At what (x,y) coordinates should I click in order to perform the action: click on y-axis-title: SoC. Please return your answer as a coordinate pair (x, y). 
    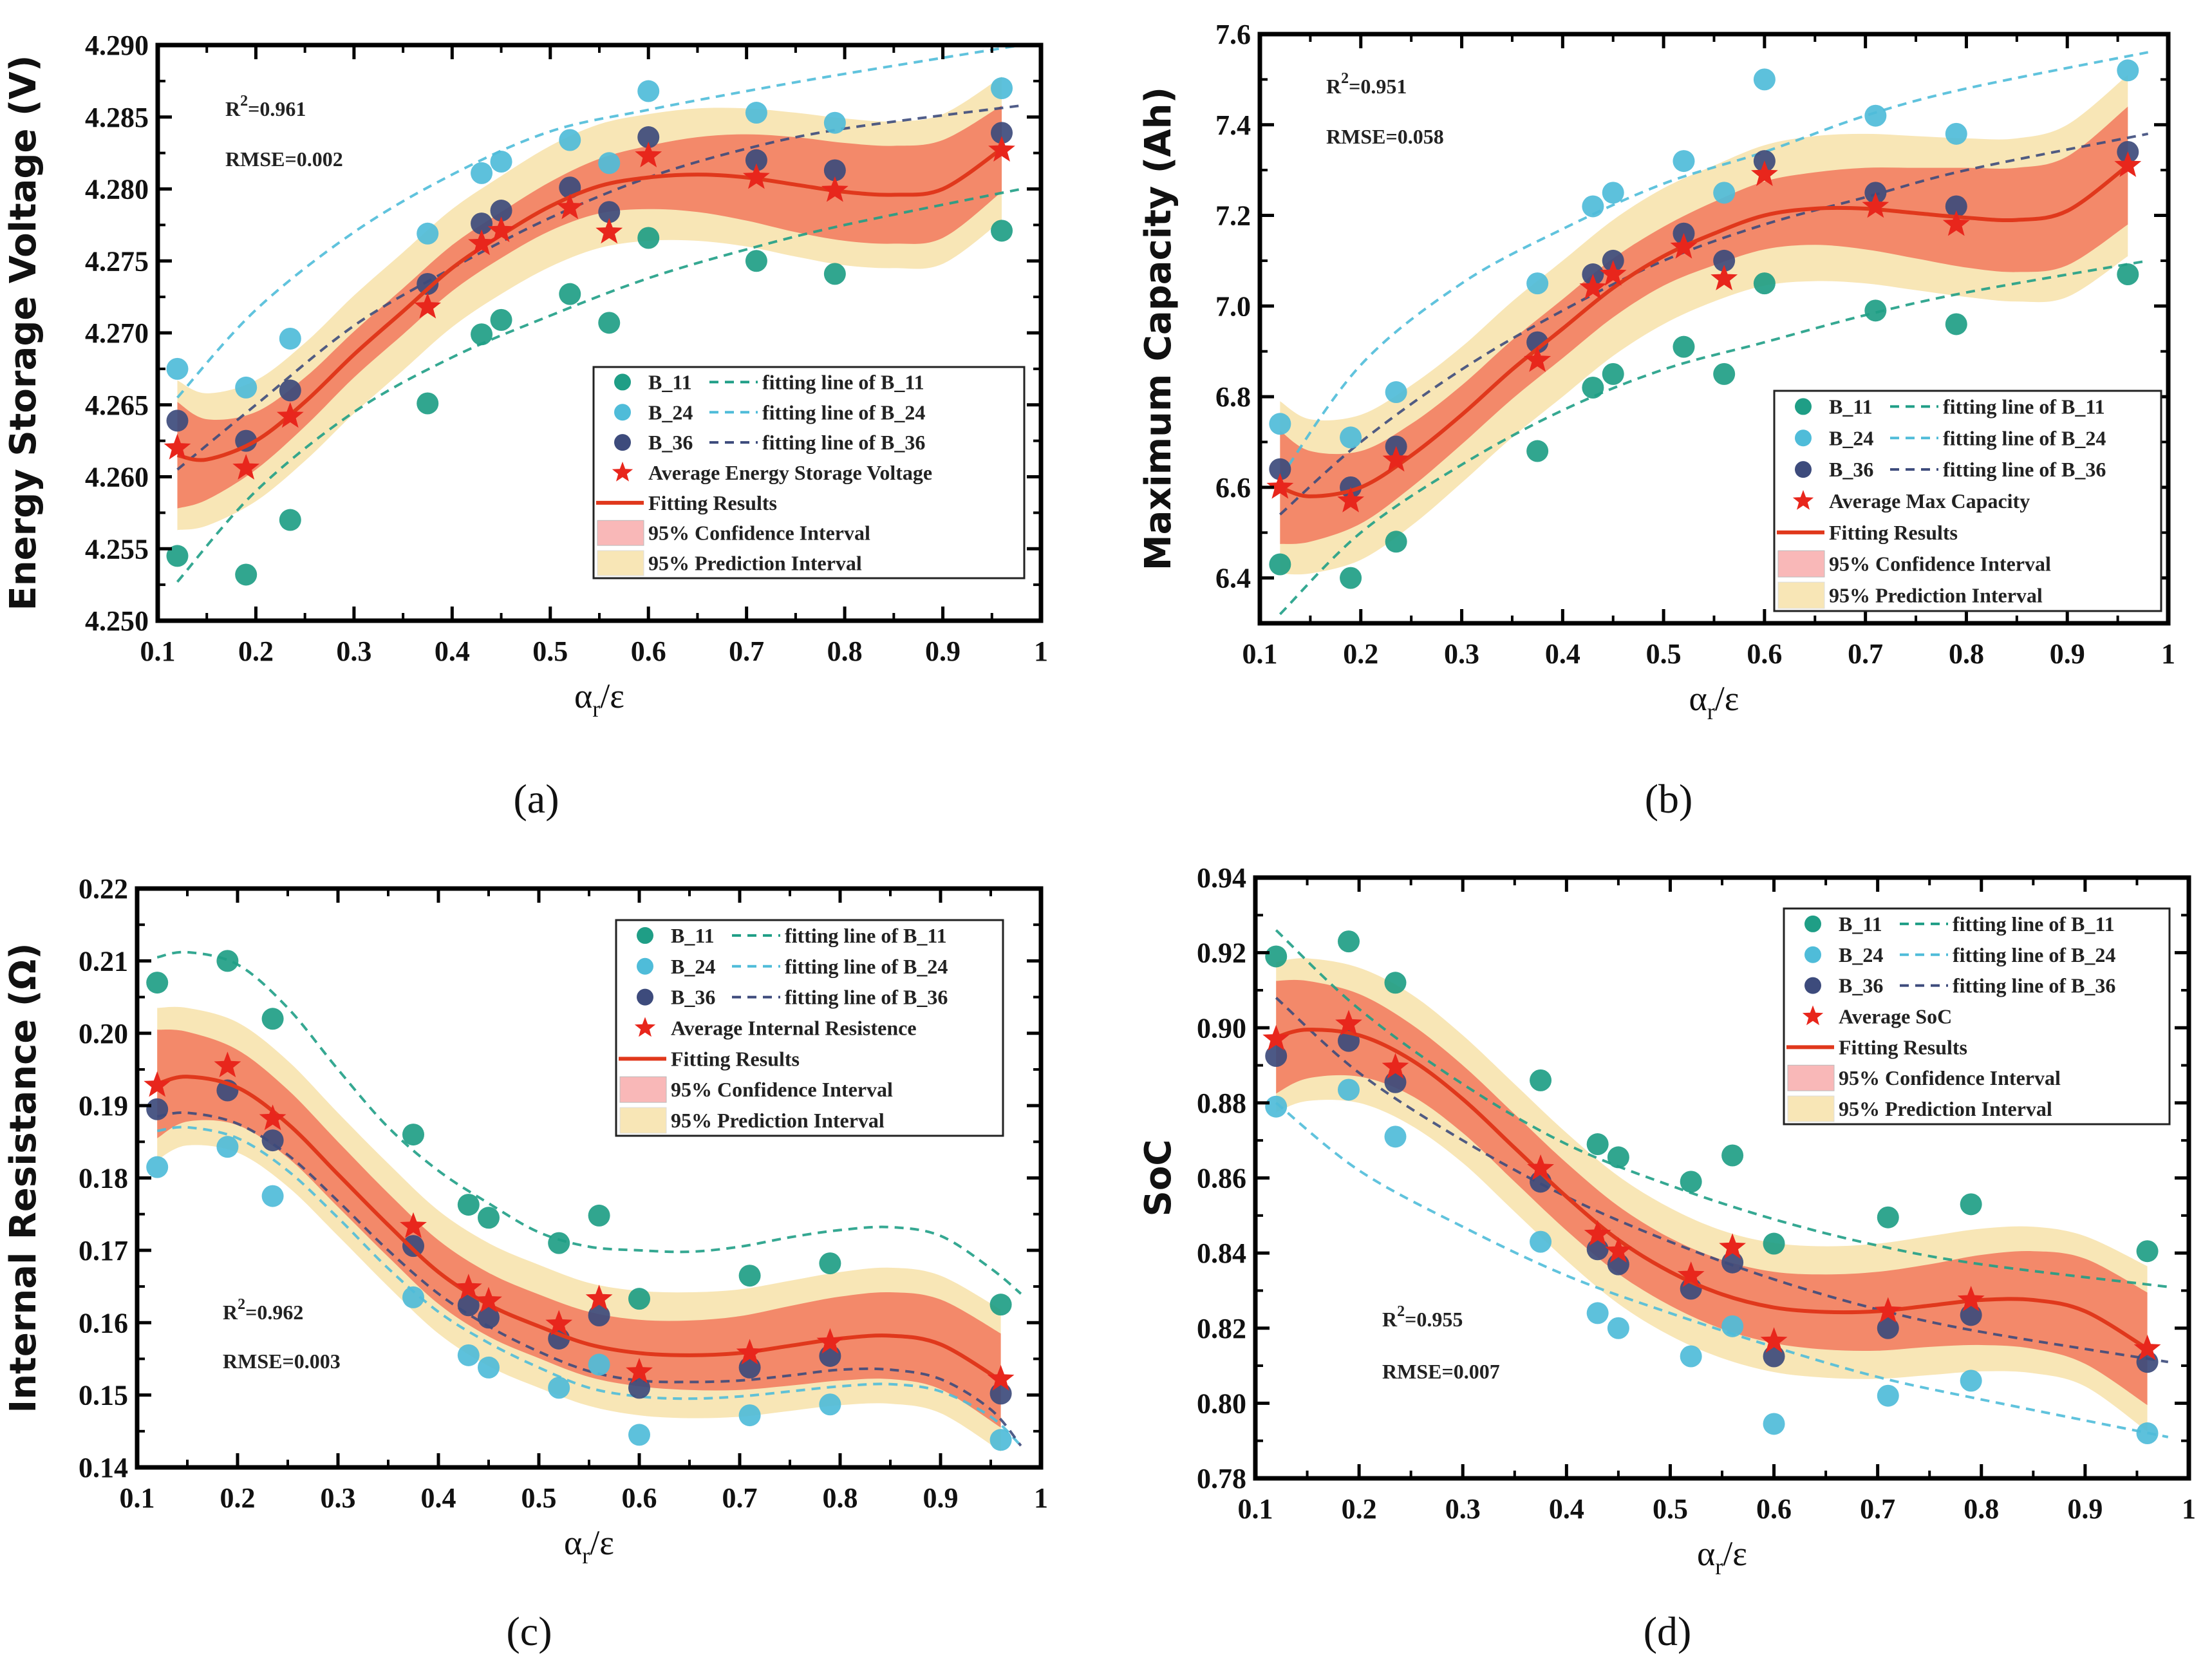
    Looking at the image, I should click on (1158, 1178).